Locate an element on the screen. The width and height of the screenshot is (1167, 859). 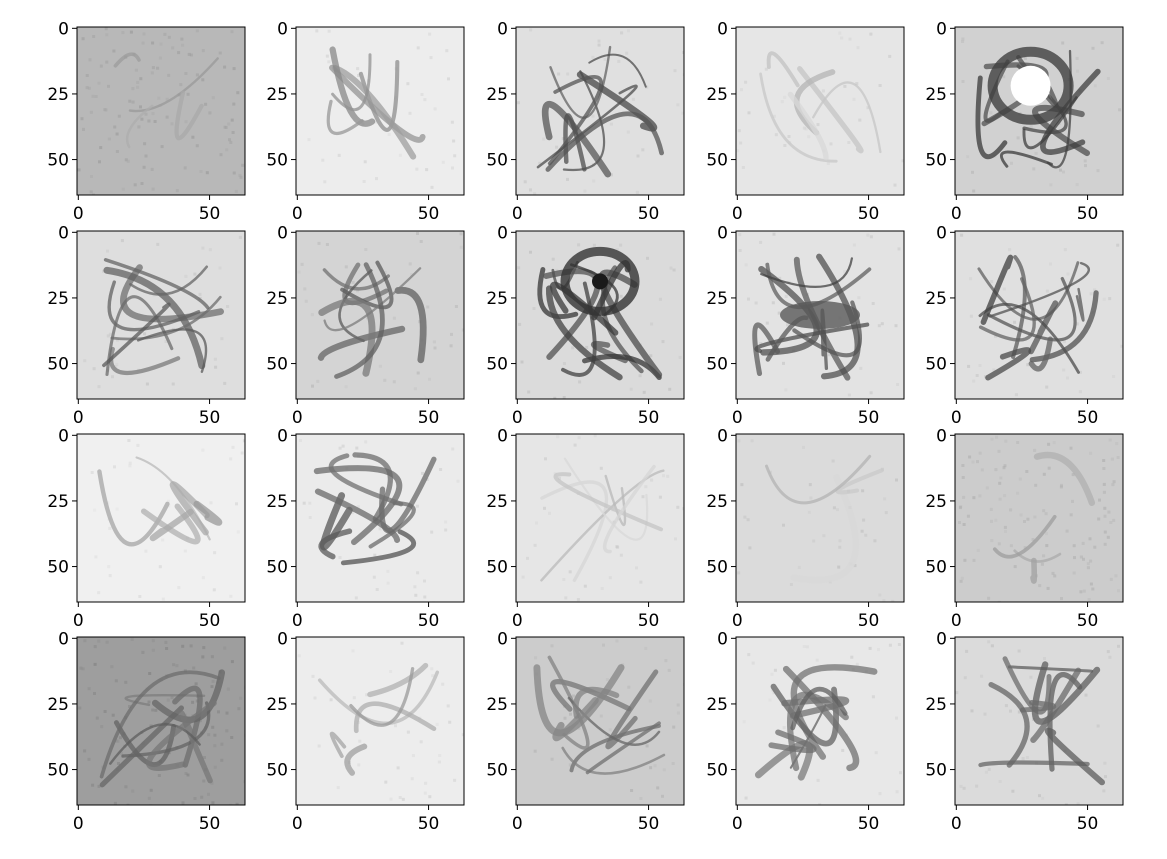
subplot-r1-c1: 0 25 50 0 50 is located at coordinates (146, 121).